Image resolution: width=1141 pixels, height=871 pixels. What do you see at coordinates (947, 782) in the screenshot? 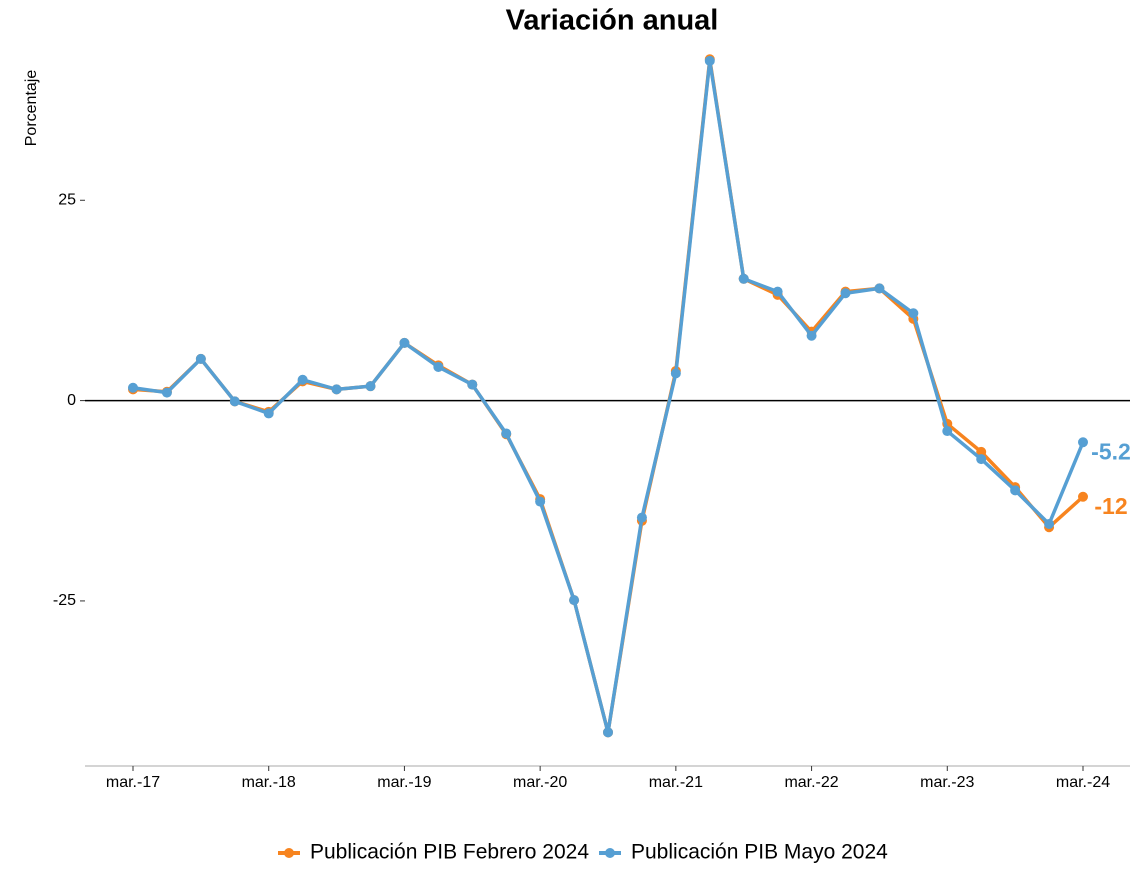
I see `x-tick-label: mar.-23` at bounding box center [947, 782].